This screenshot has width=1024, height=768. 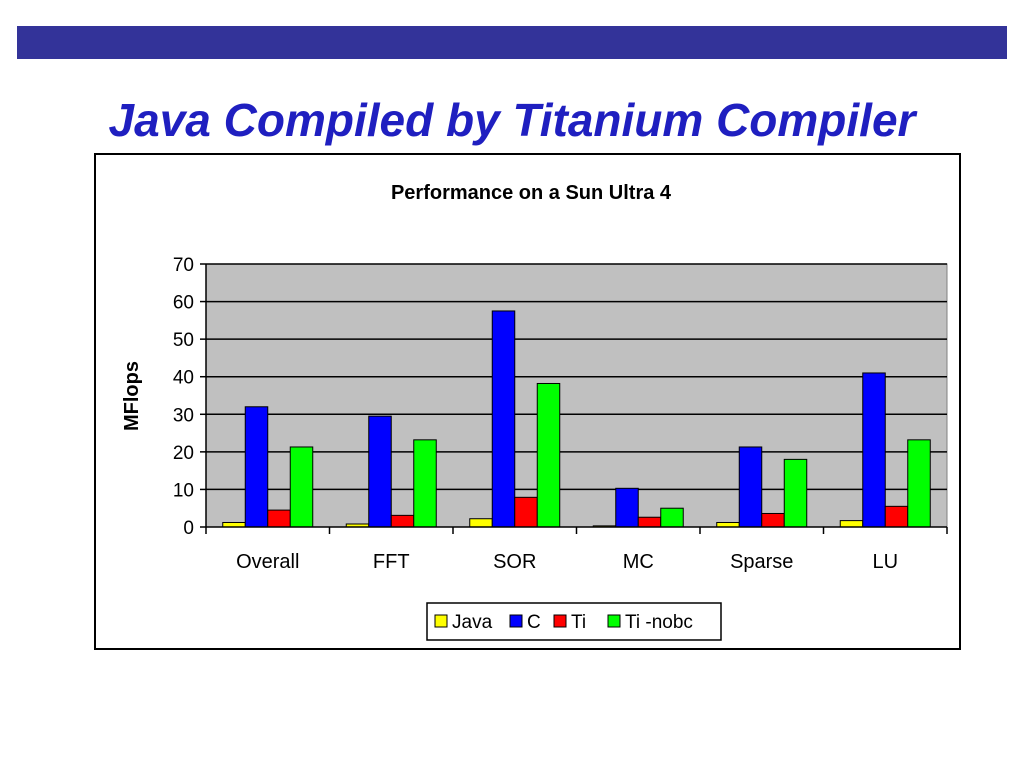 I want to click on bar-ti-fft, so click(x=402, y=521).